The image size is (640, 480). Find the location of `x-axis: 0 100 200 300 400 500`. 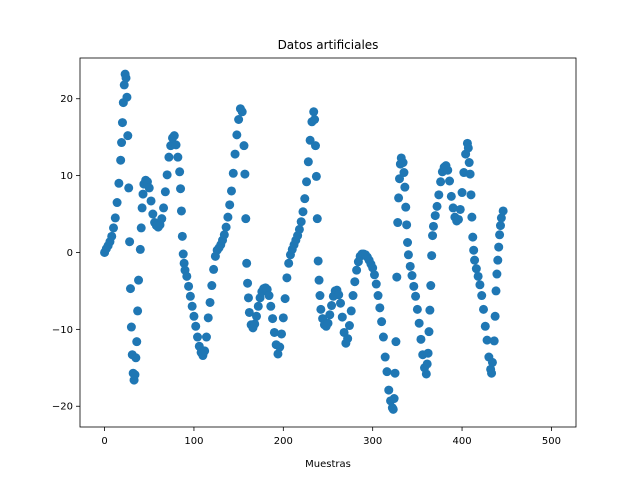

x-axis: 0 100 200 300 400 500 is located at coordinates (331, 437).